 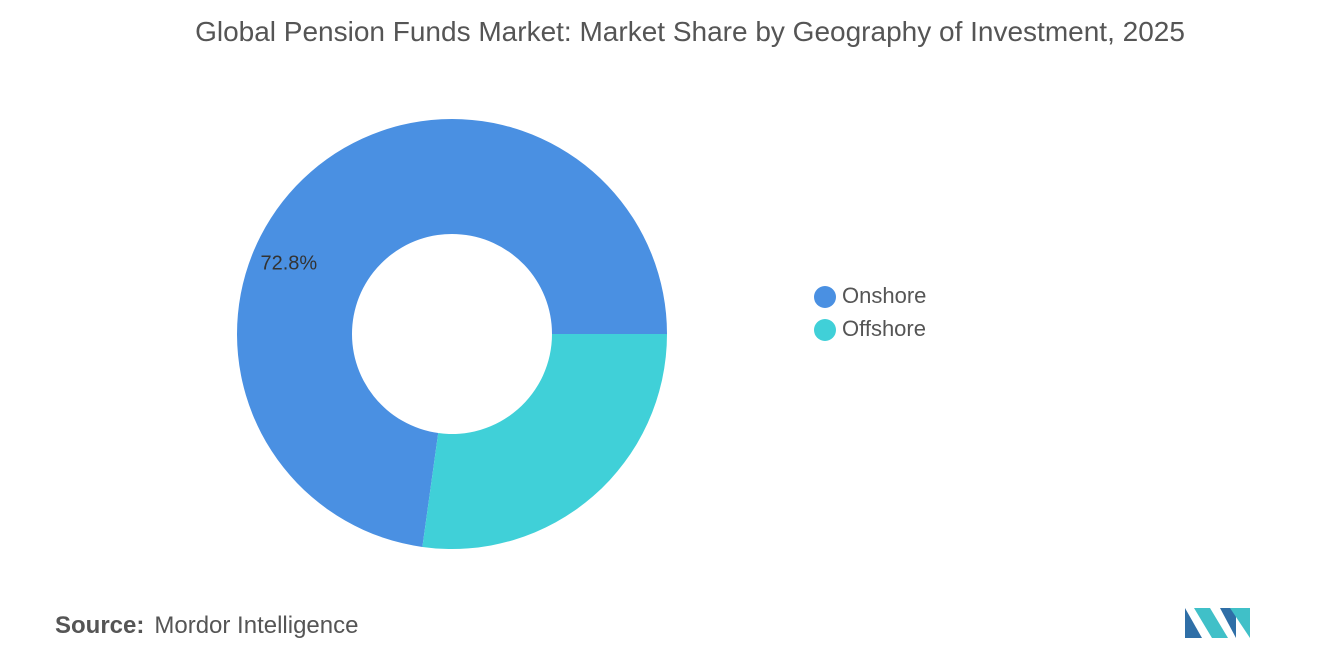 I want to click on source: Source: Mordor Intelligence, so click(x=206, y=626).